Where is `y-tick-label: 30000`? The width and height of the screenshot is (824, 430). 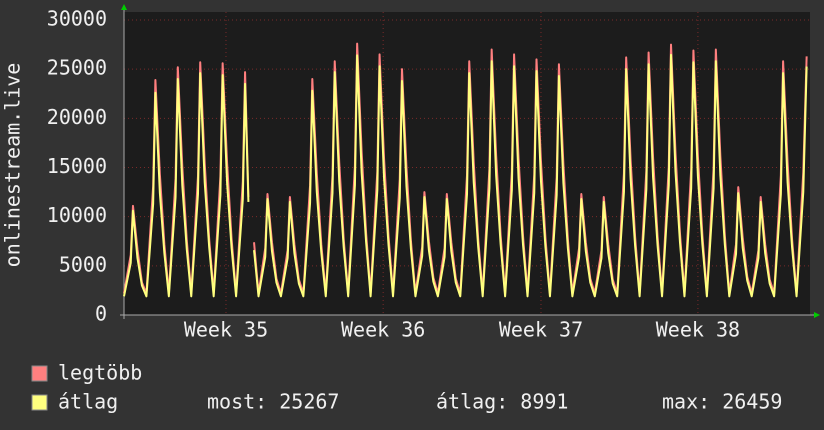 y-tick-label: 30000 is located at coordinates (77, 19).